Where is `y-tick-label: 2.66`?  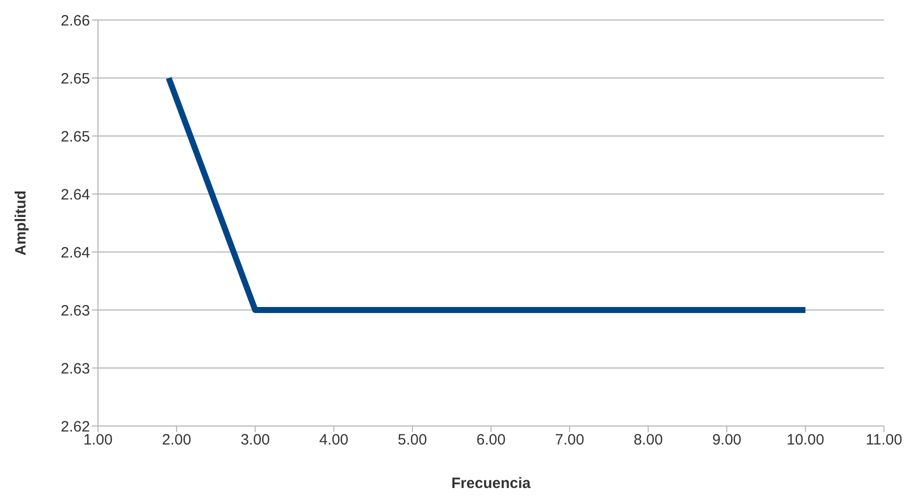 y-tick-label: 2.66 is located at coordinates (75, 21).